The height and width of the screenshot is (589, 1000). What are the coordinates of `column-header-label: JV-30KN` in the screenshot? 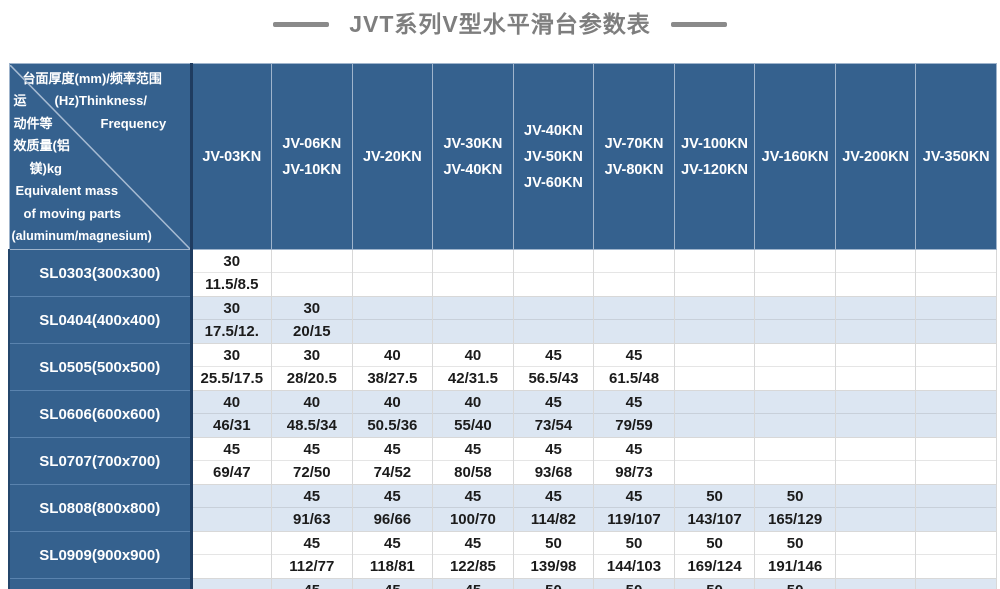 It's located at (473, 143).